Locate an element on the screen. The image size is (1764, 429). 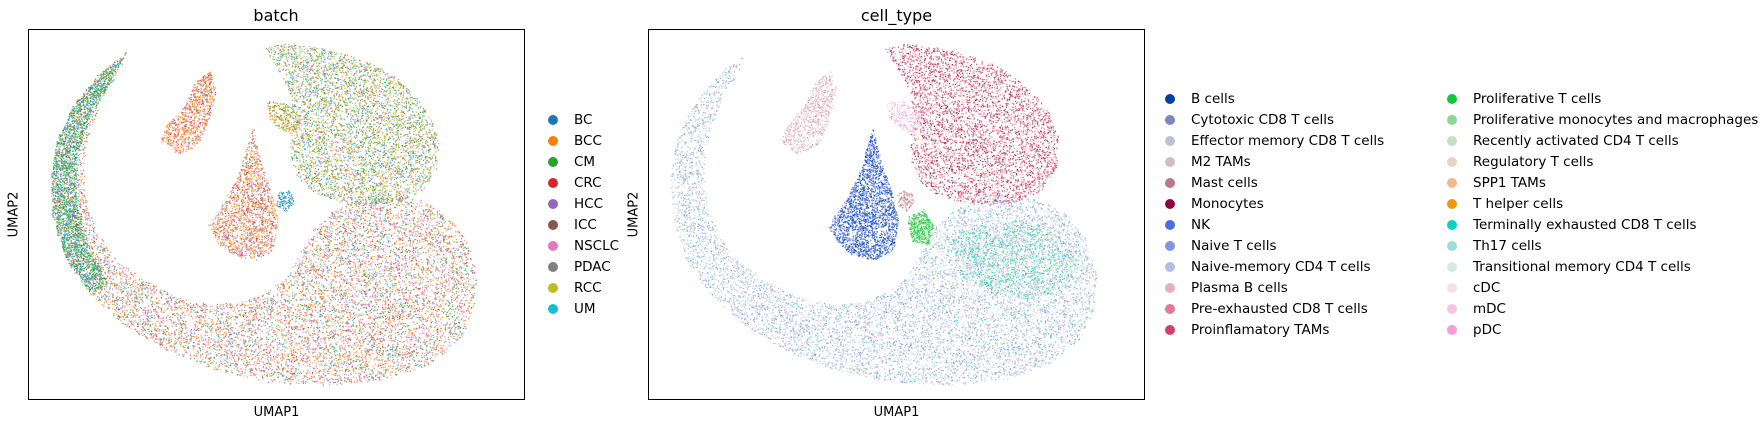
scatter-series-rcc is located at coordinates (245, 169).